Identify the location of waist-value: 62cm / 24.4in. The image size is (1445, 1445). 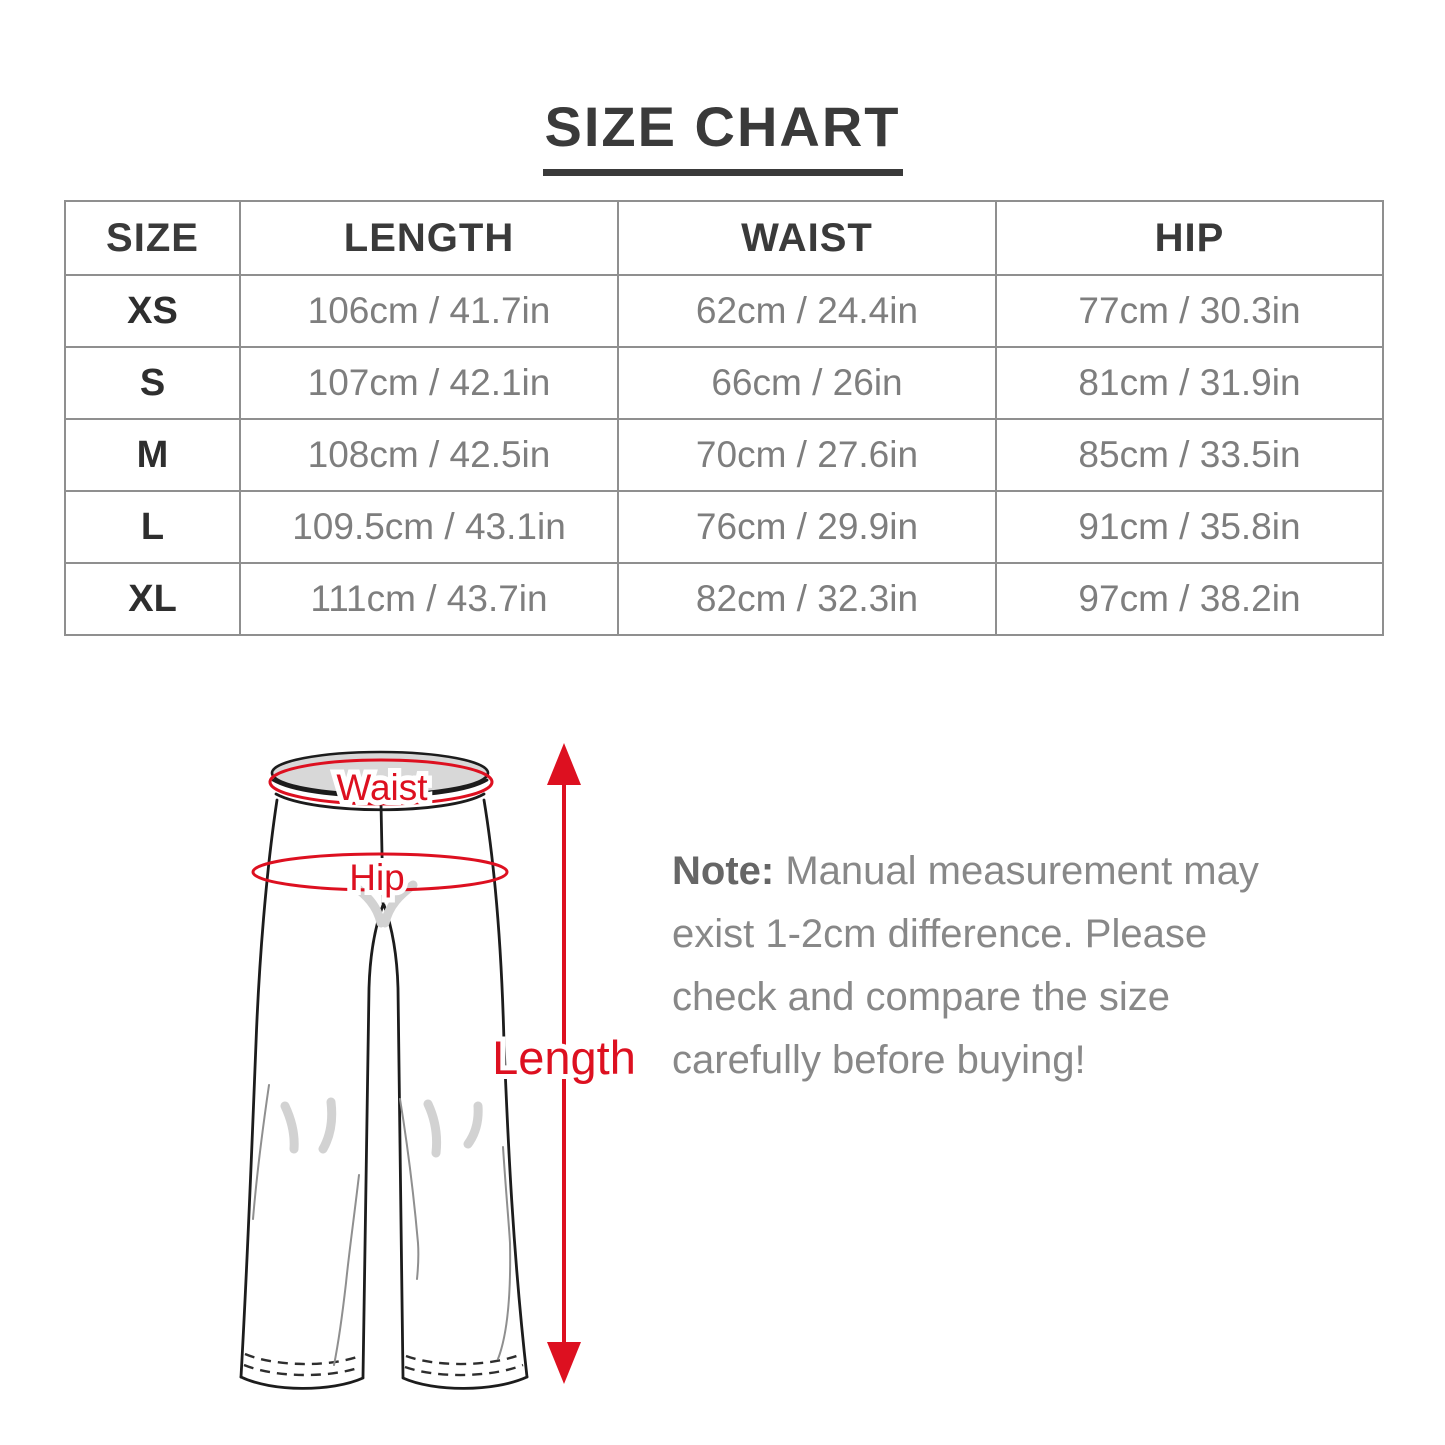
(807, 311).